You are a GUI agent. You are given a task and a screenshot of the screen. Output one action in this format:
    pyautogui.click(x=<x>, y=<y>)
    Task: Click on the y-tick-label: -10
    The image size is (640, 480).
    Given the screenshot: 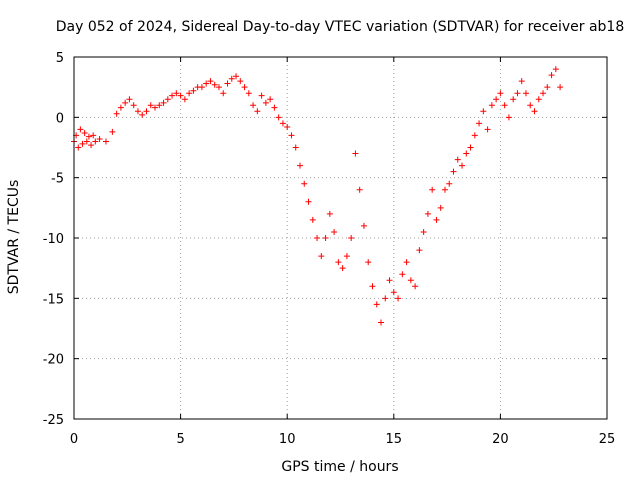 What is the action you would take?
    pyautogui.click(x=53, y=239)
    